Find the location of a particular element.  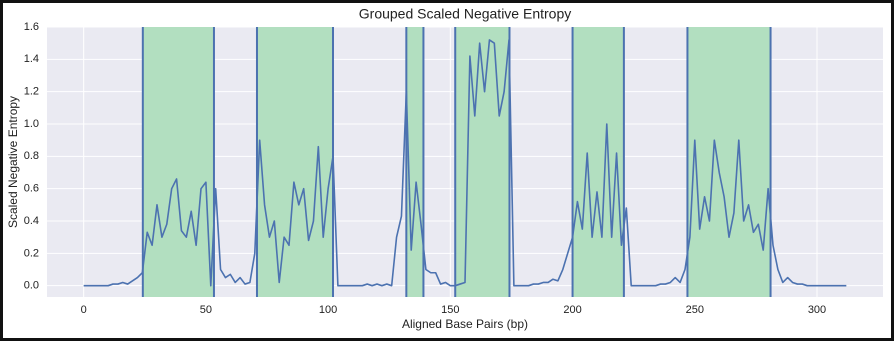

x-tick-label: 100 is located at coordinates (328, 310).